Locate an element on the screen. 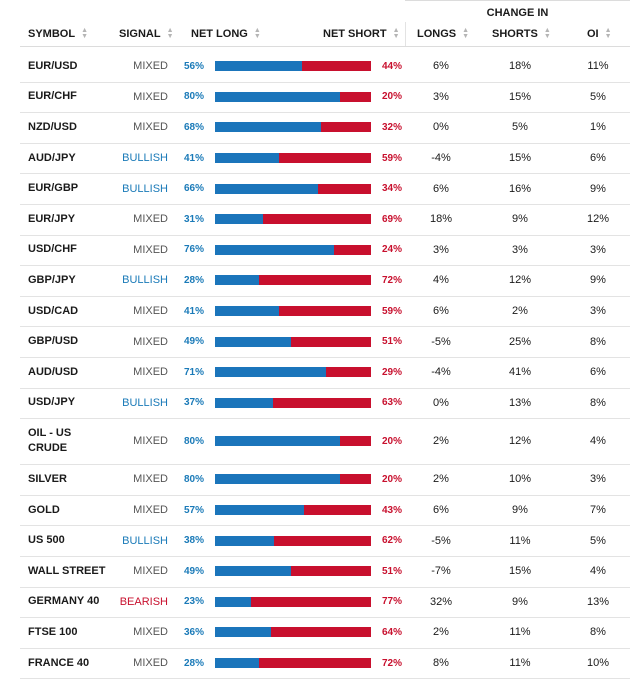 The image size is (630, 687). shorts-column-header: SHORTS ▲ ▼ is located at coordinates (521, 34).